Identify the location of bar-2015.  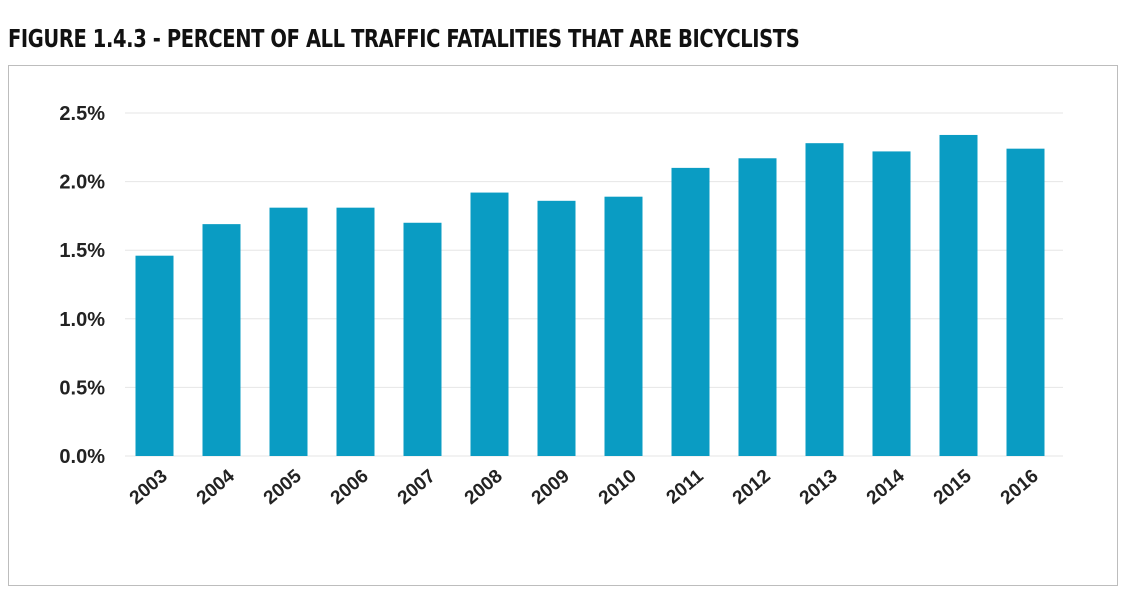
(958, 295).